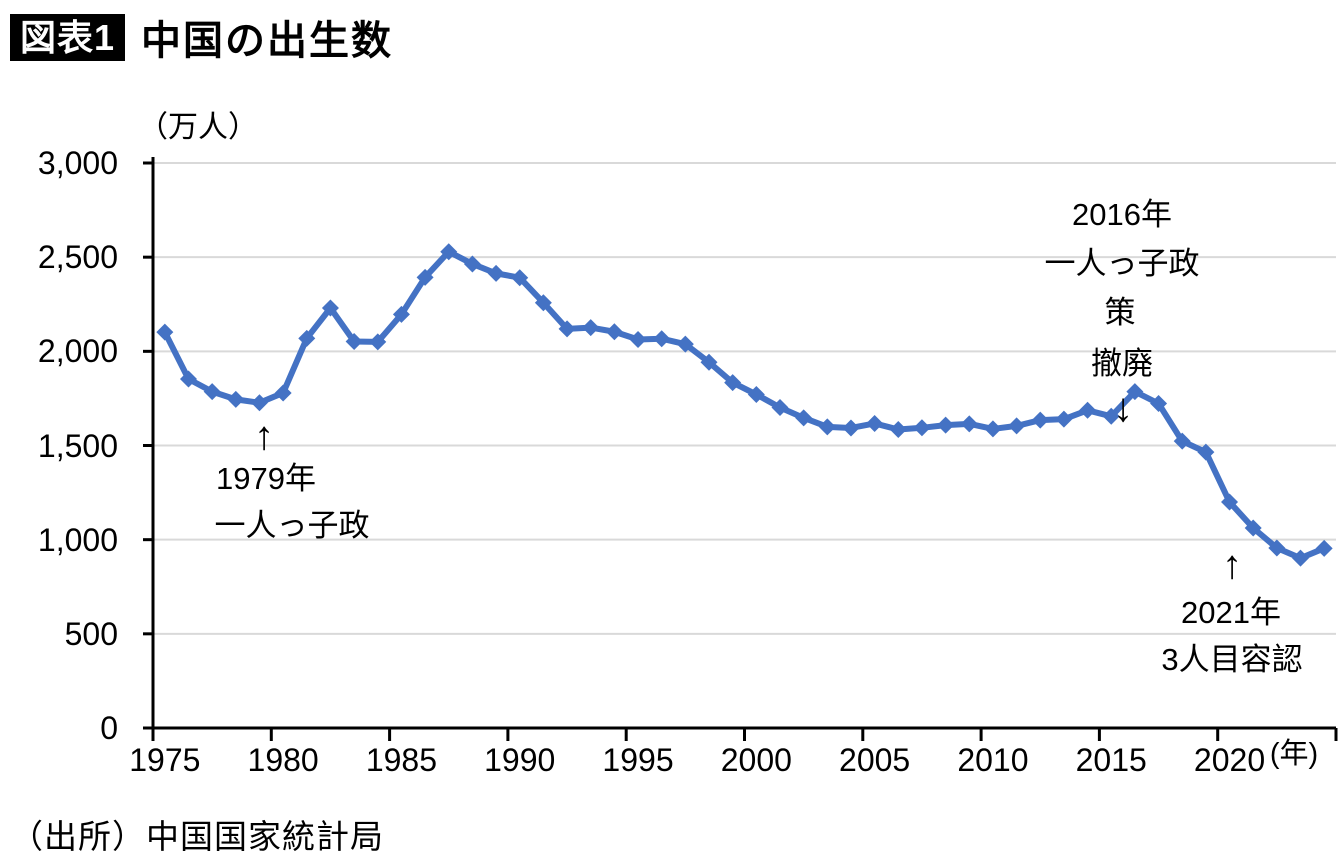  Describe the element at coordinates (77, 351) in the screenshot. I see `y-tick-label: 2,000` at that location.